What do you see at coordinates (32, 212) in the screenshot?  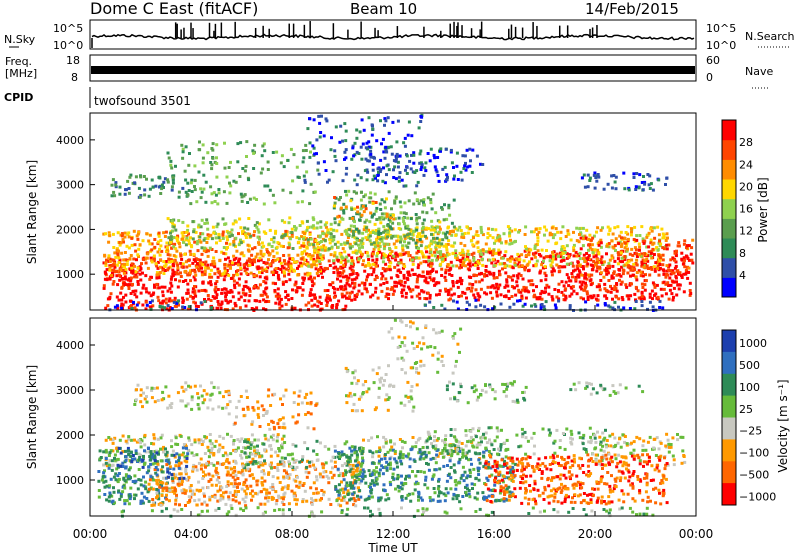 I see `power-ylabel: Slant Range [km]` at bounding box center [32, 212].